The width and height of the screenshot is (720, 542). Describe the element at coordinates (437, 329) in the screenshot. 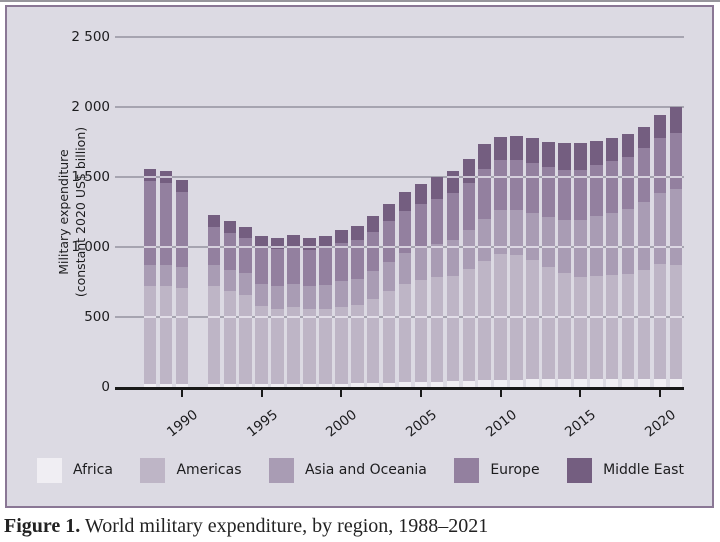

I see `bar-2006-segment-americas` at that location.